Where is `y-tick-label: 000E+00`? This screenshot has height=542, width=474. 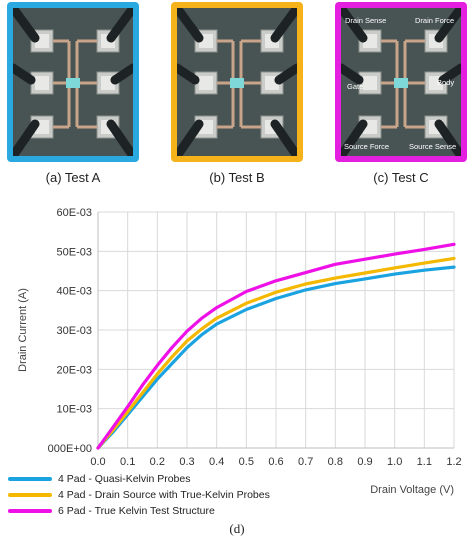
y-tick-label: 000E+00 is located at coordinates (70, 449).